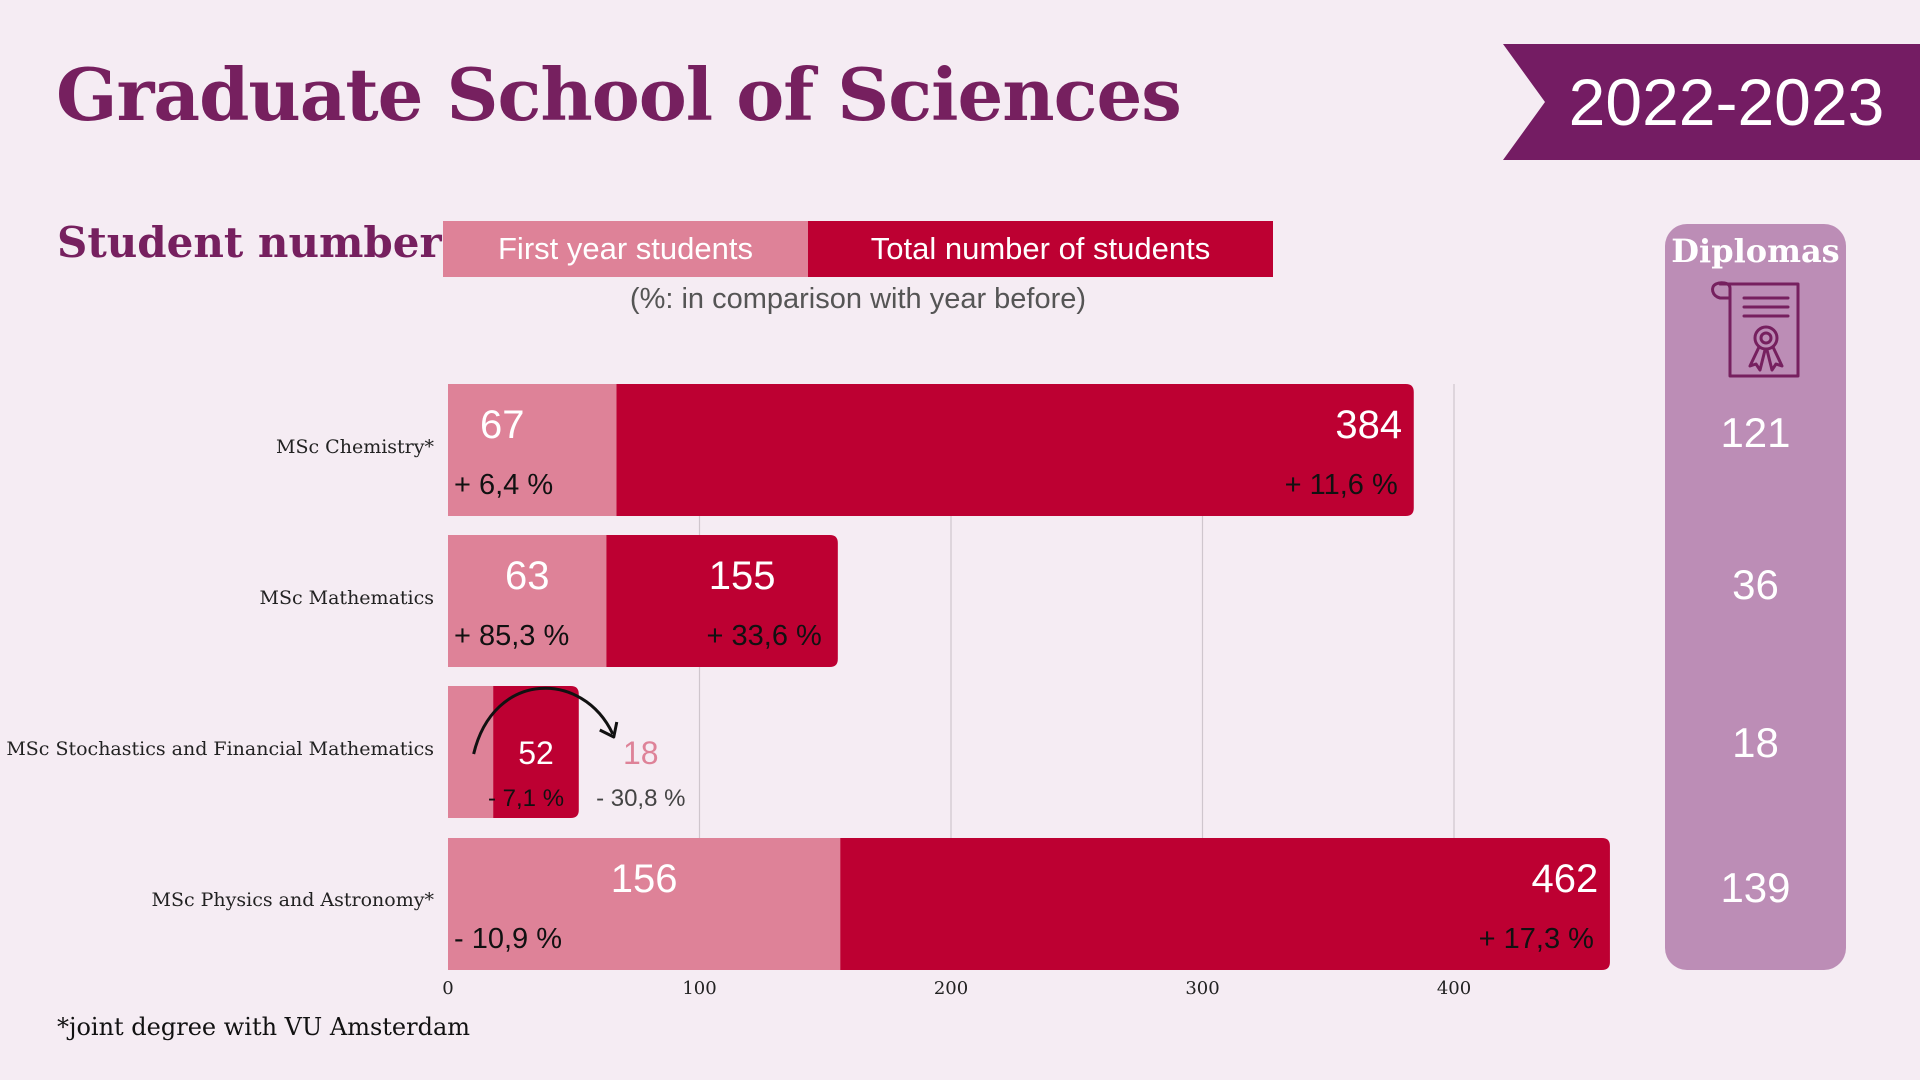 The image size is (1920, 1080). What do you see at coordinates (355, 447) in the screenshot?
I see `category-label: MSc Chemistry*` at bounding box center [355, 447].